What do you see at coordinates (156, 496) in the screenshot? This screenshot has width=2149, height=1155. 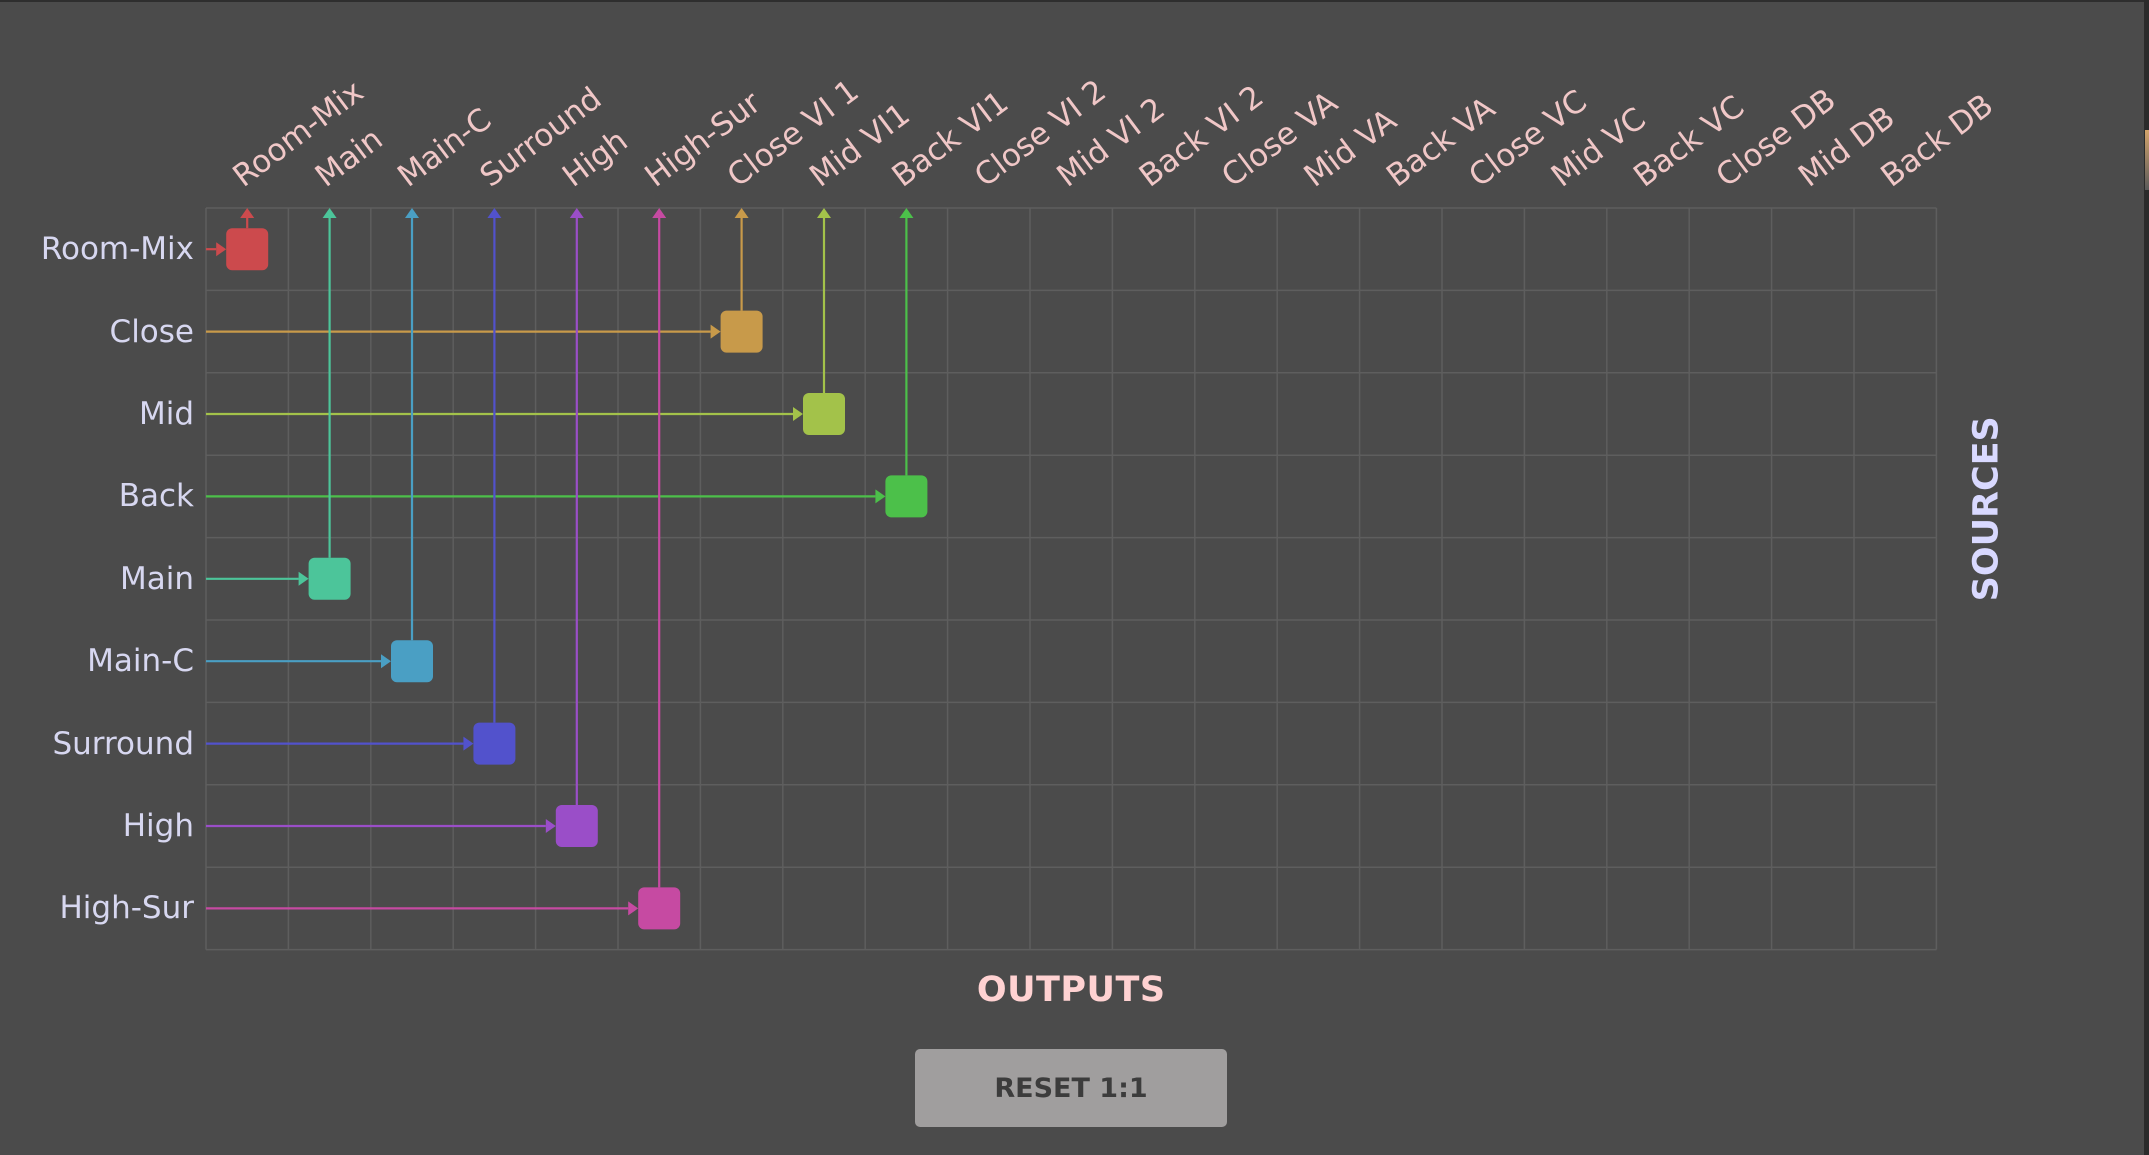 I see `source-label: Back` at bounding box center [156, 496].